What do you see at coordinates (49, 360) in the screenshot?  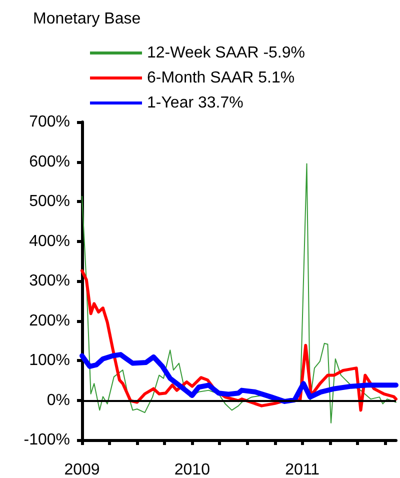 I see `y-tick-label: 100%` at bounding box center [49, 360].